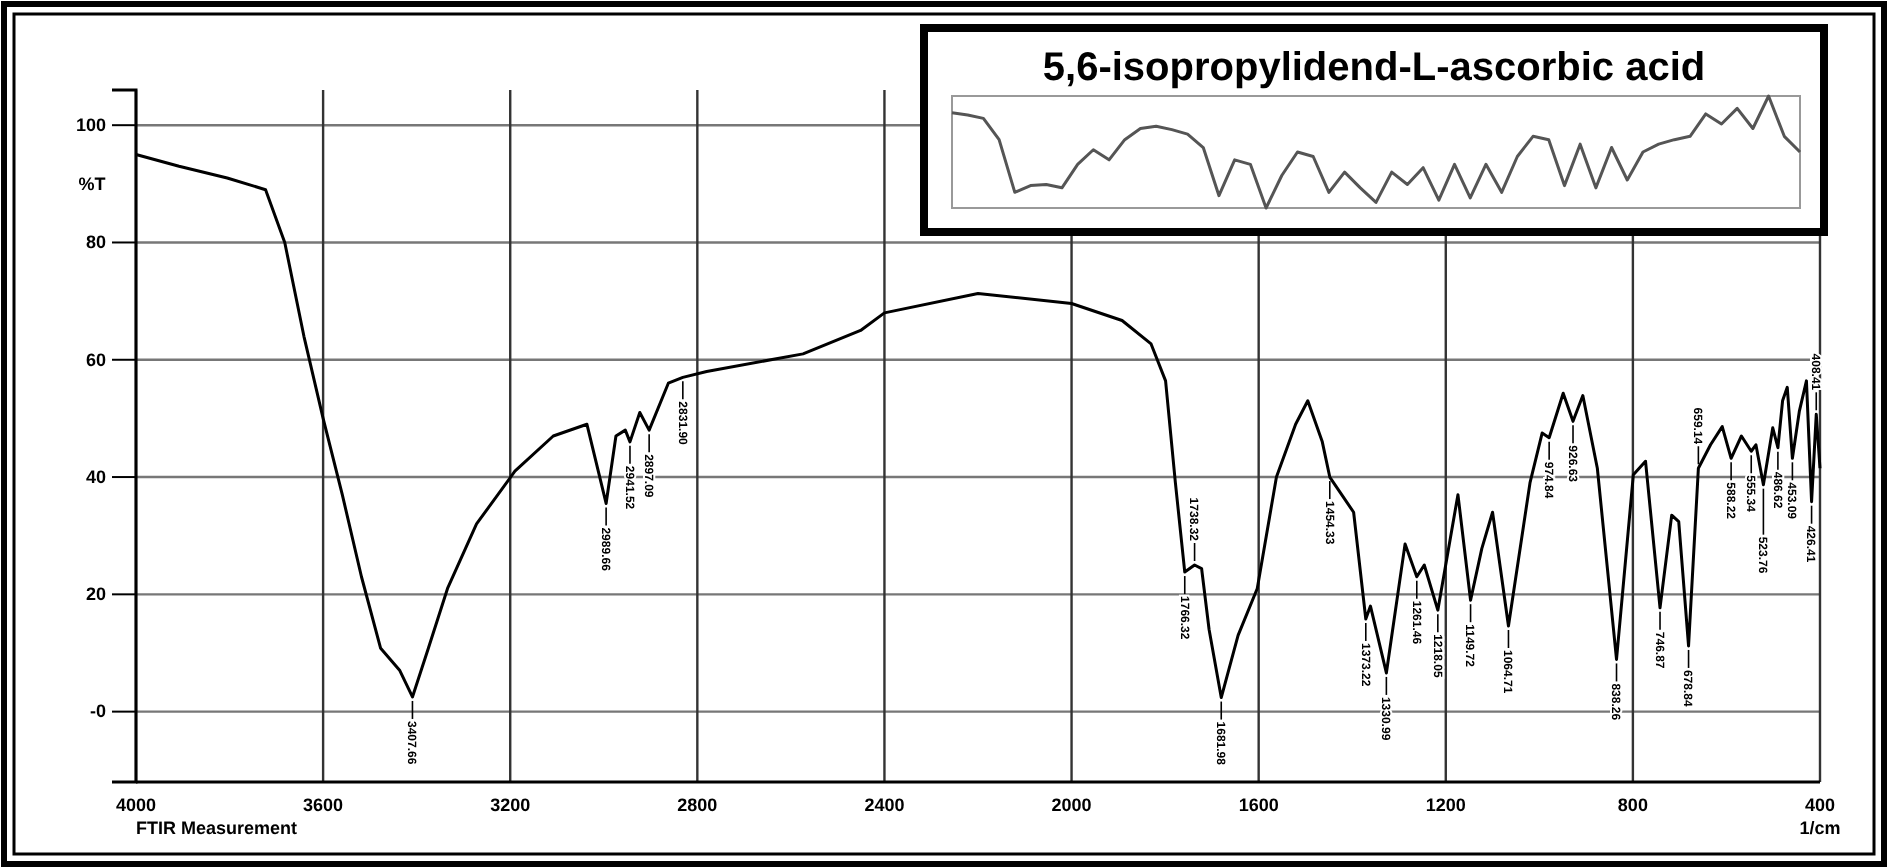 This screenshot has width=1888, height=868. What do you see at coordinates (1820, 804) in the screenshot?
I see `x-tick-label: 400` at bounding box center [1820, 804].